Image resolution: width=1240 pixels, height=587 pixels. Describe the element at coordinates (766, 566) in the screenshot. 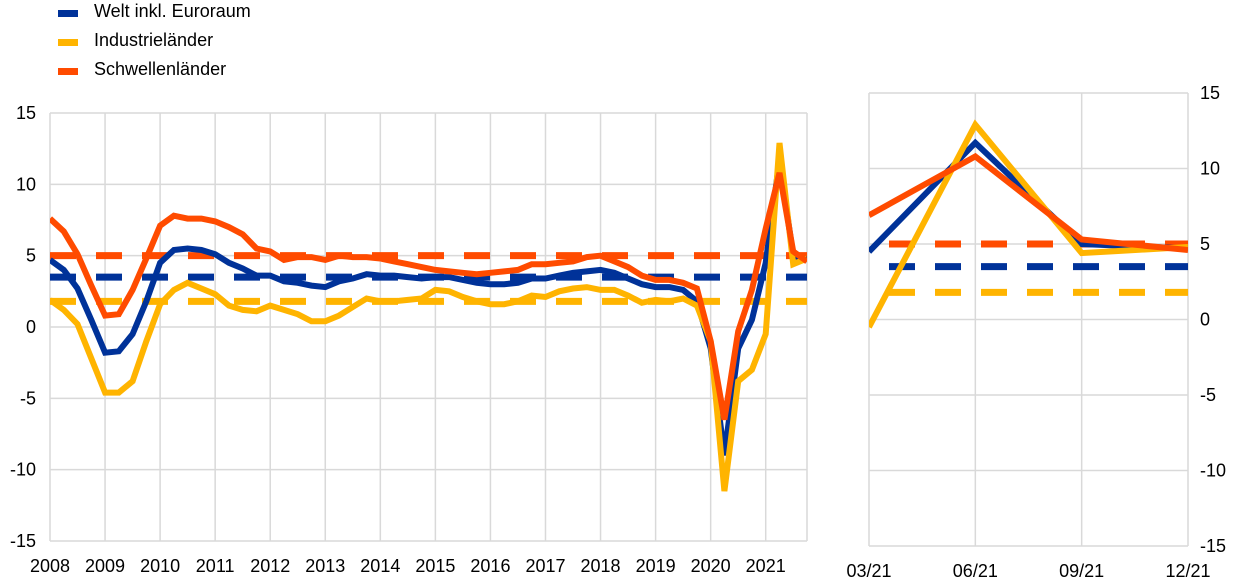

I see `x-tick-label: 2021` at that location.